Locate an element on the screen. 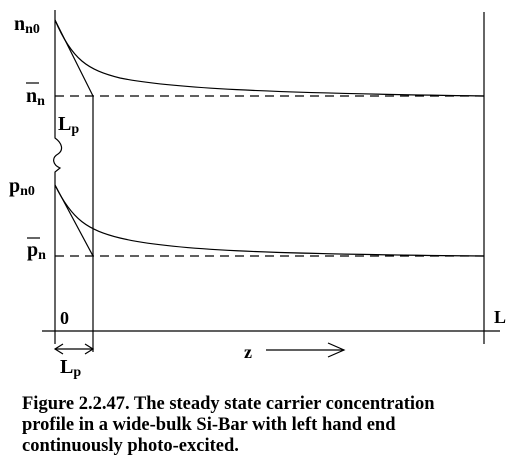 This screenshot has width=516, height=466. p-decay-curve is located at coordinates (269, 220).